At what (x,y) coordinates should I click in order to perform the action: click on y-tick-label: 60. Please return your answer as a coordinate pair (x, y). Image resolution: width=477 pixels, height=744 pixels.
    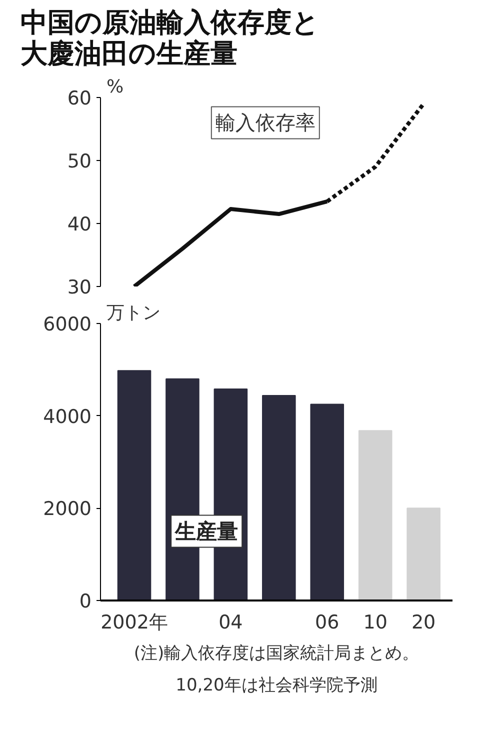
    Looking at the image, I should click on (79, 99).